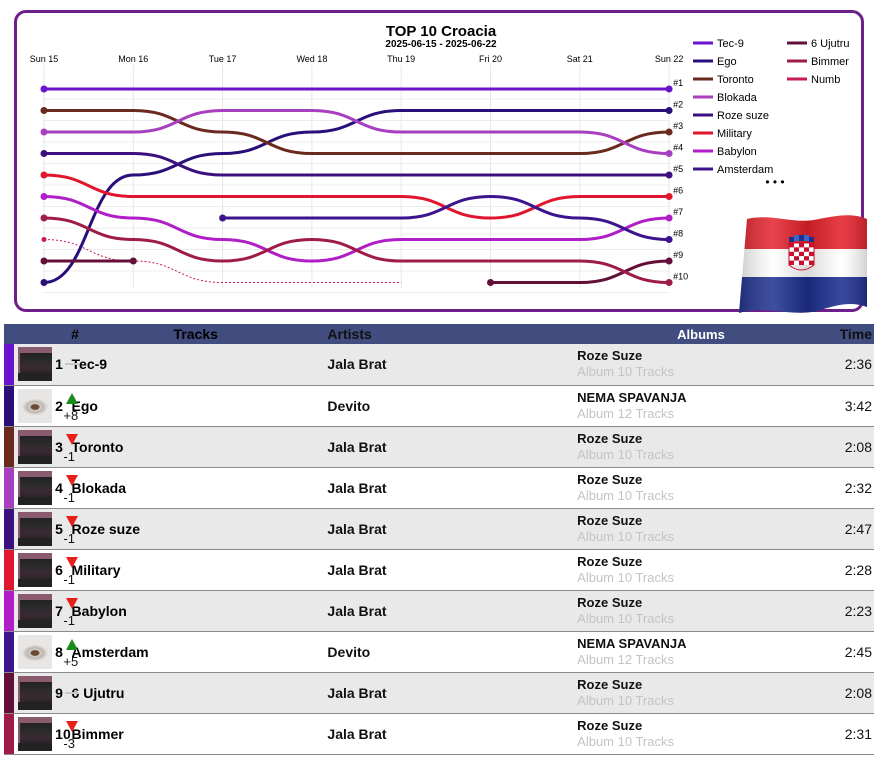 The width and height of the screenshot is (879, 761). I want to click on track-title: Ego, so click(84, 405).